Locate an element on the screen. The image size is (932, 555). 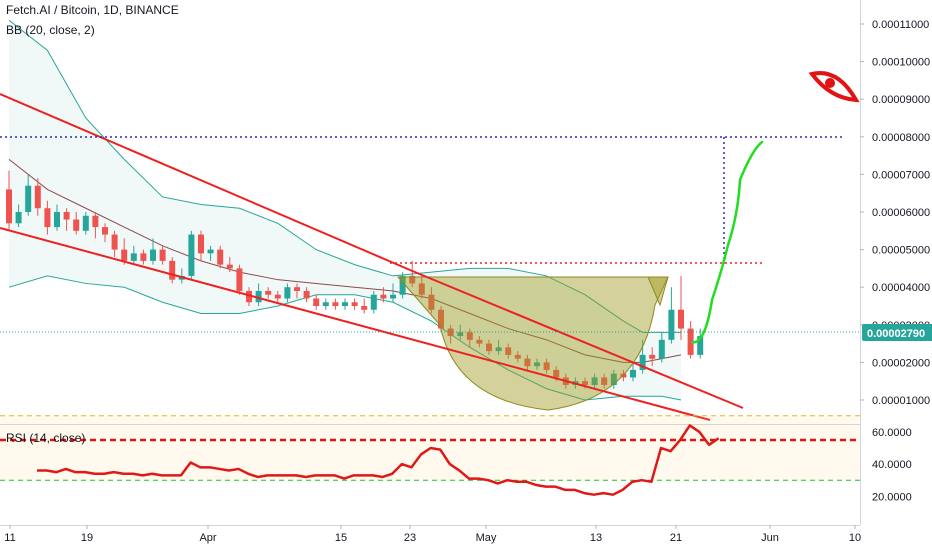
eye-pupil is located at coordinates (830, 83).